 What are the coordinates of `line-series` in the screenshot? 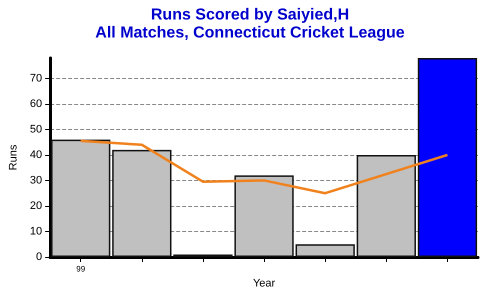 It's located at (264, 167).